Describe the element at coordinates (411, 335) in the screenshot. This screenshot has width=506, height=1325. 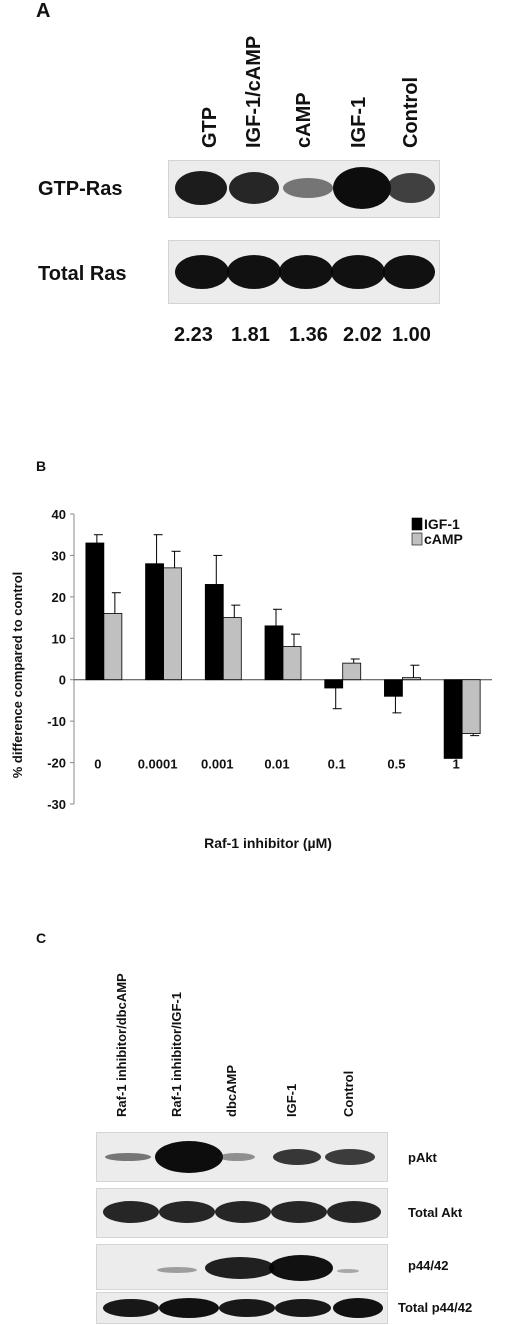
I see `panel-a-ratio: 1.00` at that location.